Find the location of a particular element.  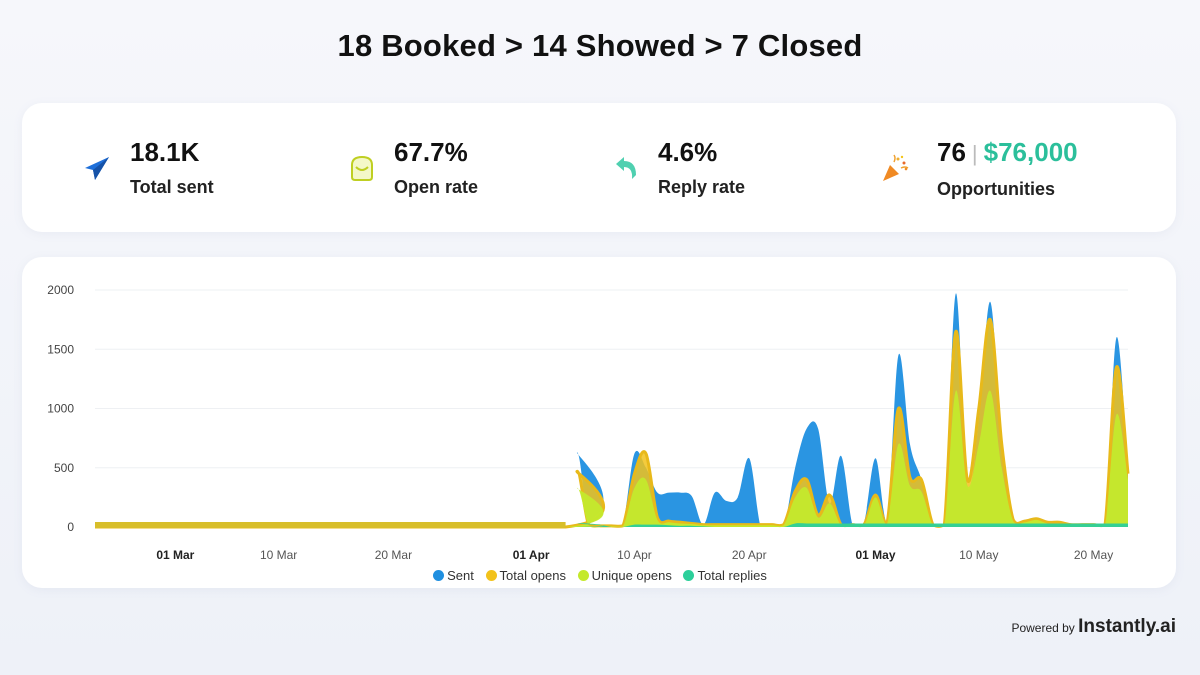

stat-label: Total sent is located at coordinates (172, 187).